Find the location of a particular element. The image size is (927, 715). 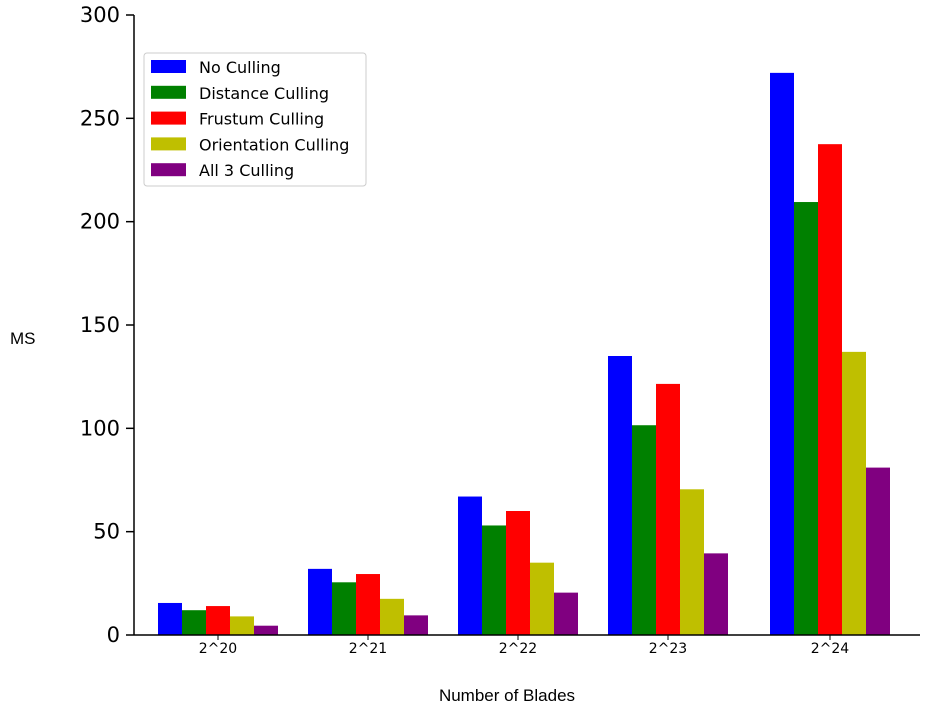

x-tick-label: 2^22 is located at coordinates (518, 649).